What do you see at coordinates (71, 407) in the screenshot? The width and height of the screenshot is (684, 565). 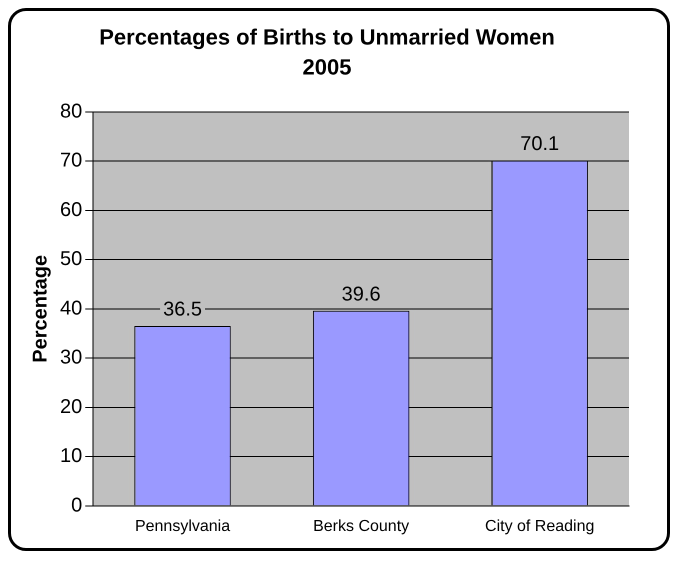 I see `y-tick-label: 20` at bounding box center [71, 407].